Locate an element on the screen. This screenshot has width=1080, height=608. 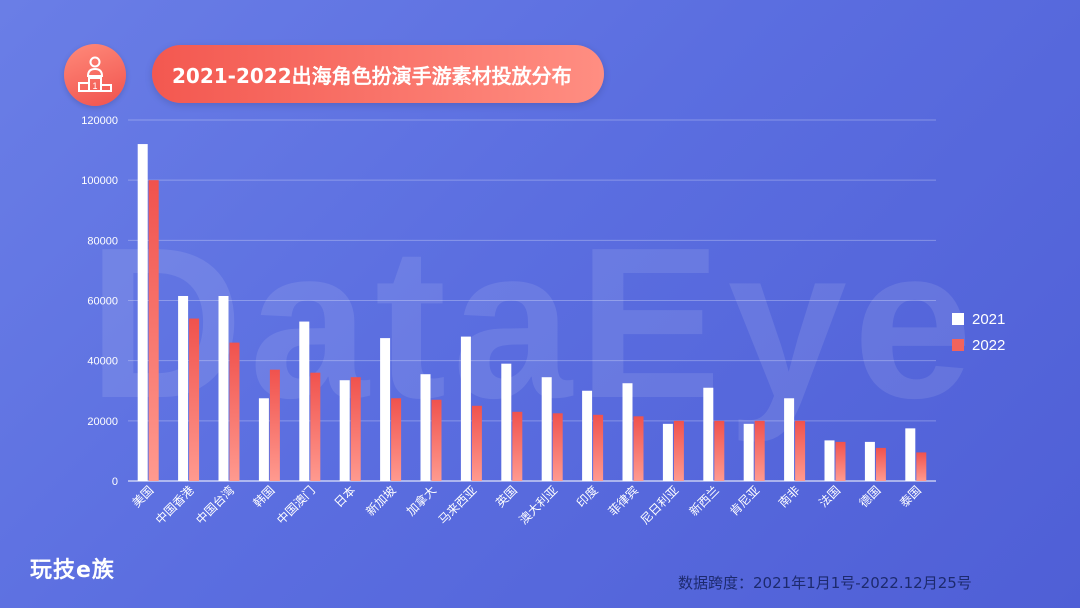
data-range-note: 数据跨度：2021年1月1号-2022.12月25号 is located at coordinates (825, 583).